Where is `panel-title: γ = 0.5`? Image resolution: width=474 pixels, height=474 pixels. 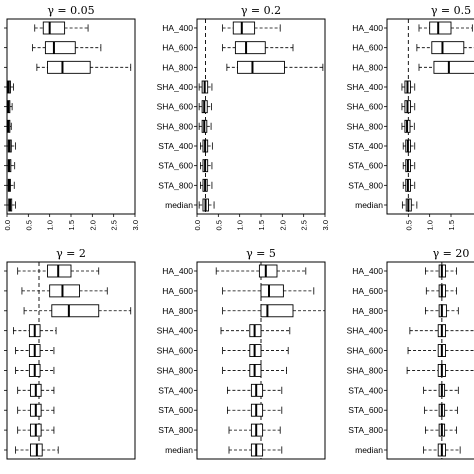 panel-title: γ = 0.5 is located at coordinates (451, 10).